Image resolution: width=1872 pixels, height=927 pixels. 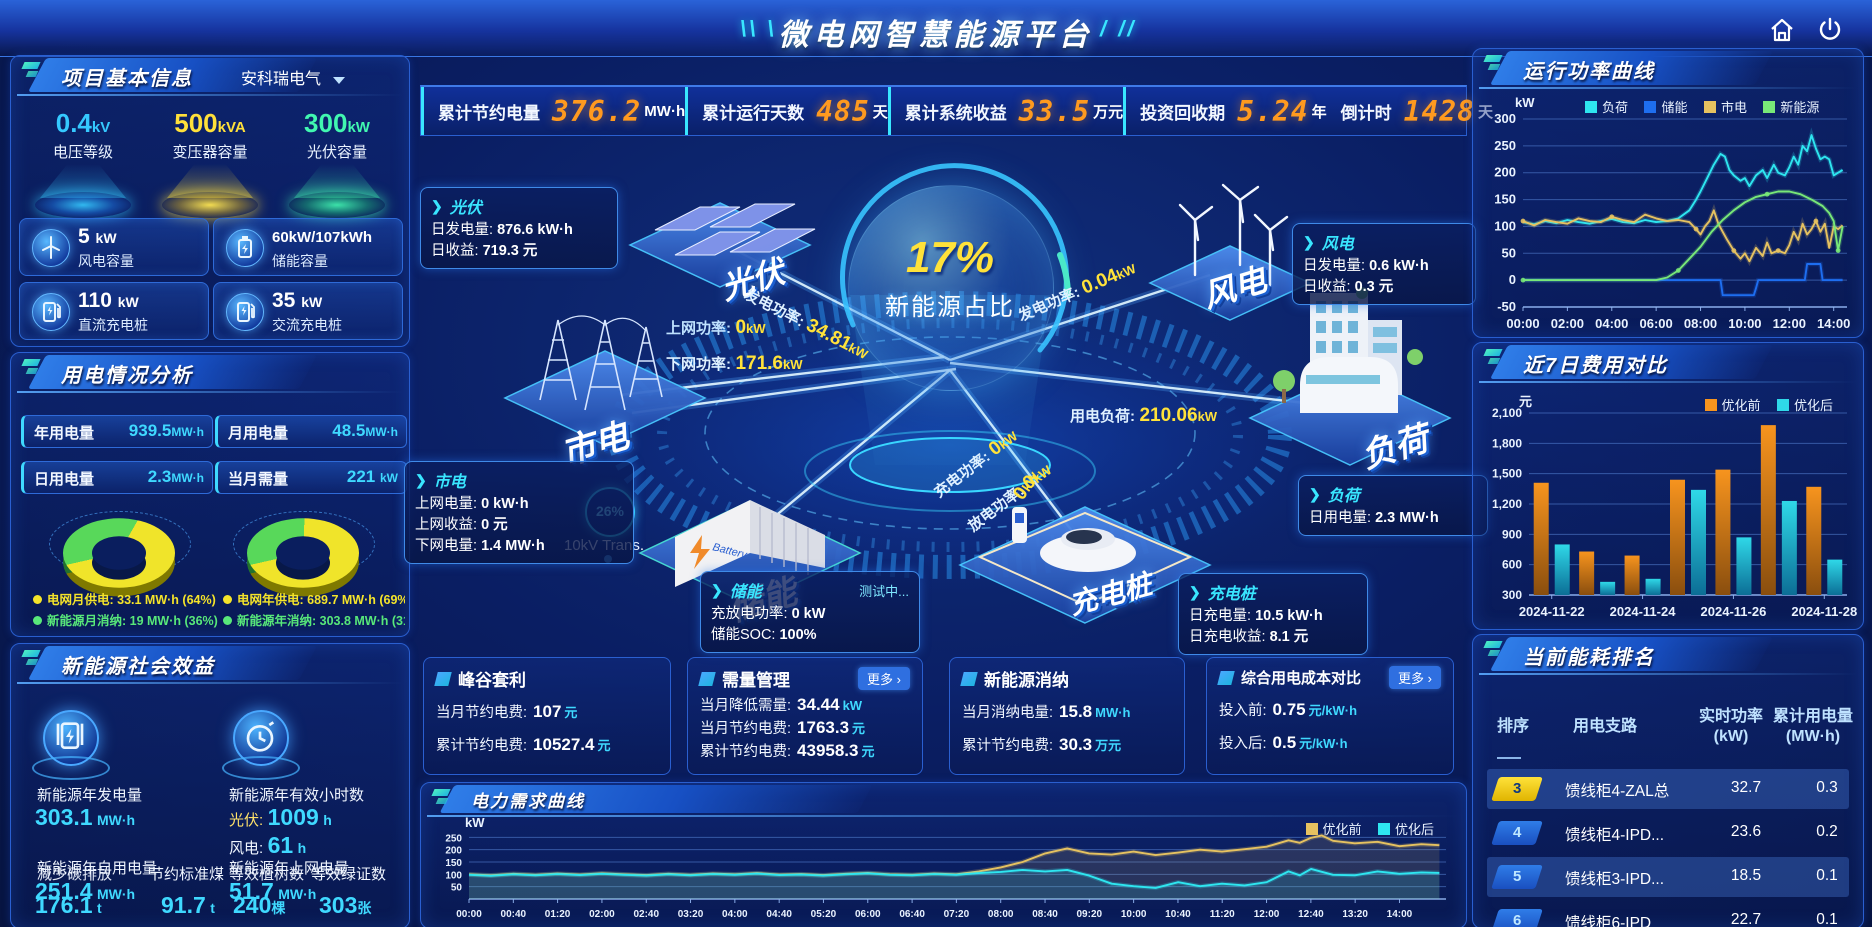 I want to click on svg-text: 12:40, so click(x=1311, y=914).